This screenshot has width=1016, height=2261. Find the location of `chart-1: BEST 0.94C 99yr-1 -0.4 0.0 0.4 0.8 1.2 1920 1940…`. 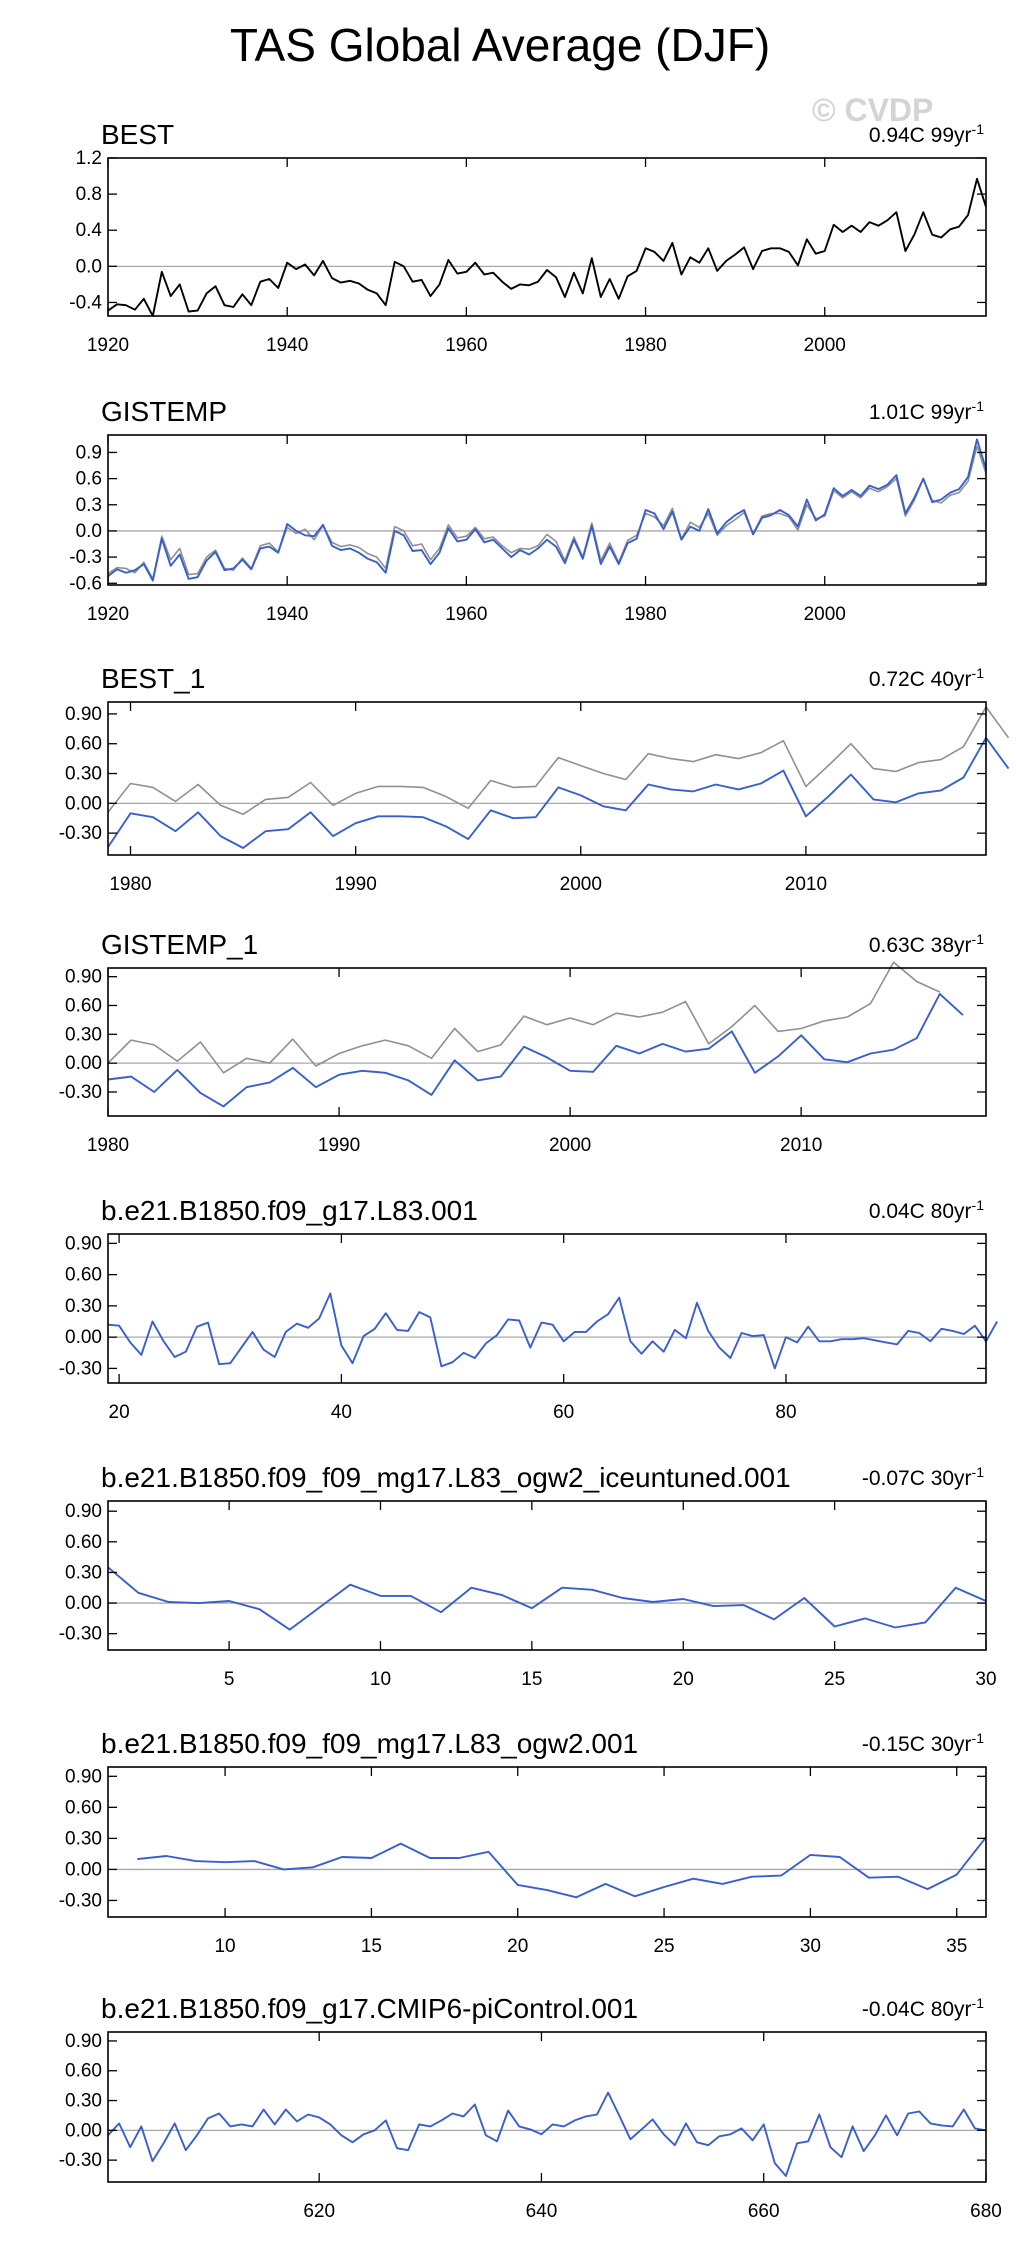

chart-1: BEST 0.94C 99yr-1 -0.4 0.0 0.4 0.8 1.2 1920 1940… is located at coordinates (528, 237).